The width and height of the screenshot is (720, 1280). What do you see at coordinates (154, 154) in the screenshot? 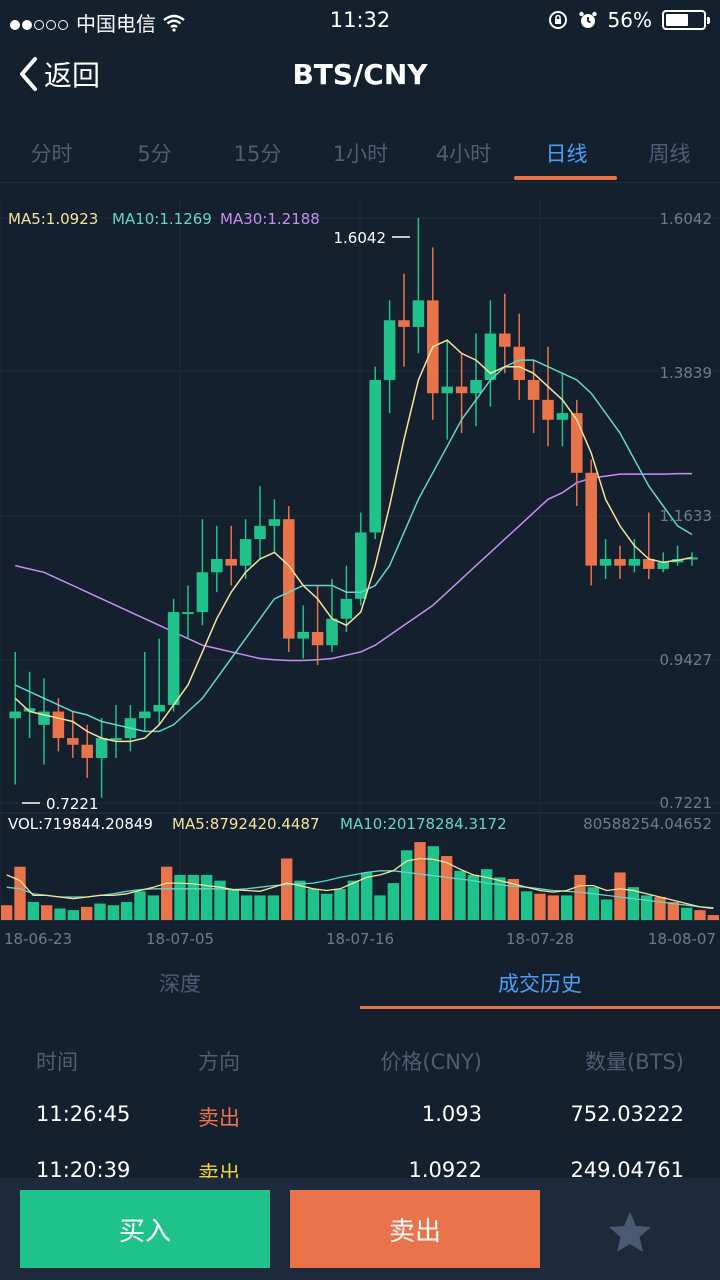
I see `tab-5min: 5分` at bounding box center [154, 154].